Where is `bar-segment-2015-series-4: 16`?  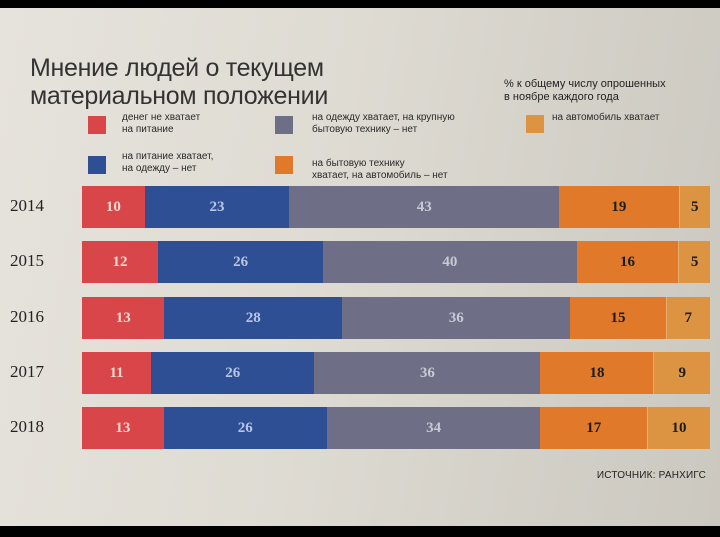
bar-segment-2015-series-4: 16 is located at coordinates (627, 262).